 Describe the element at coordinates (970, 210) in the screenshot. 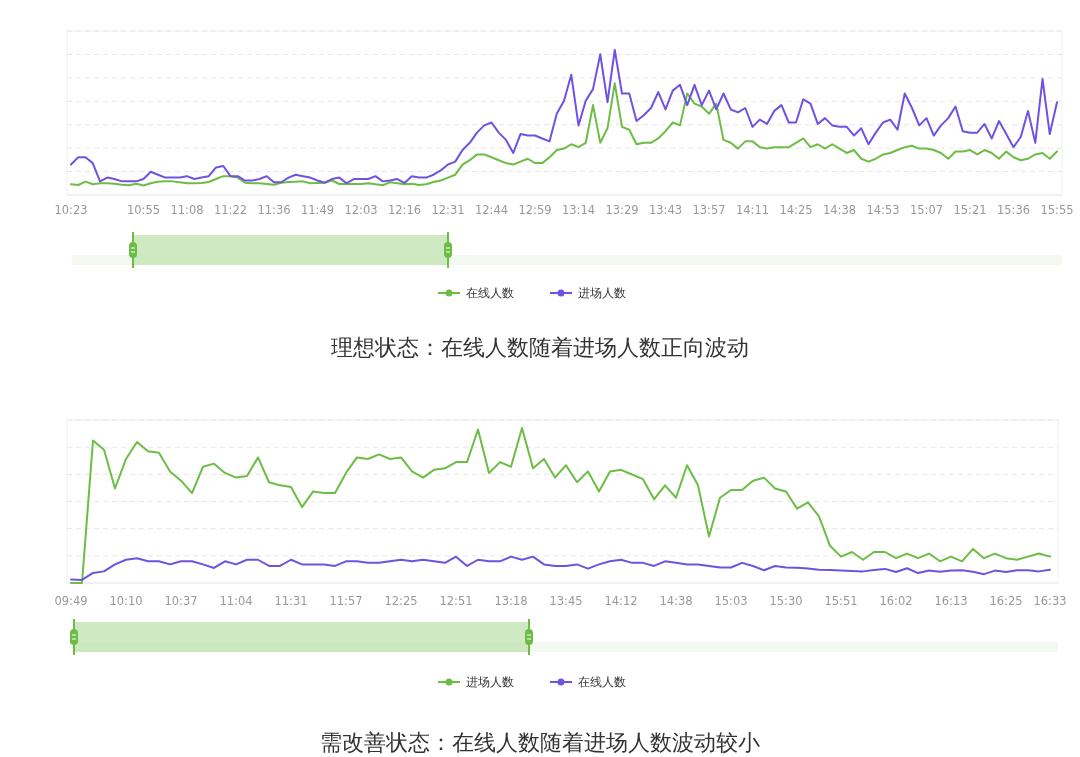

I see `x-tick-label: 15:21` at that location.